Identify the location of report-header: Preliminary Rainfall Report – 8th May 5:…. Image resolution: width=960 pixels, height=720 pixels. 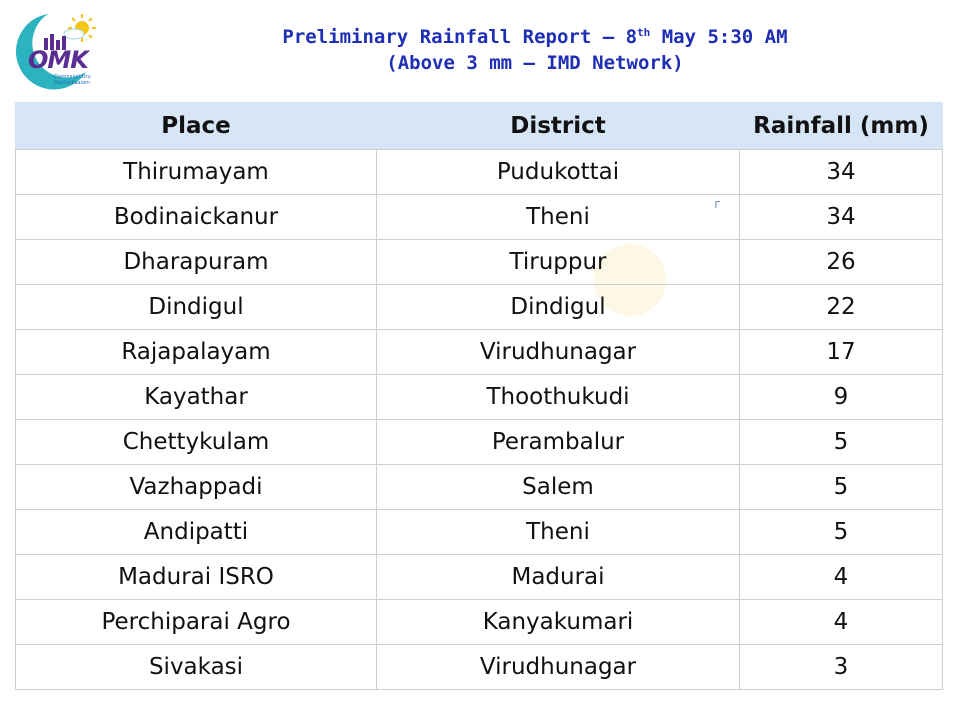
(535, 48).